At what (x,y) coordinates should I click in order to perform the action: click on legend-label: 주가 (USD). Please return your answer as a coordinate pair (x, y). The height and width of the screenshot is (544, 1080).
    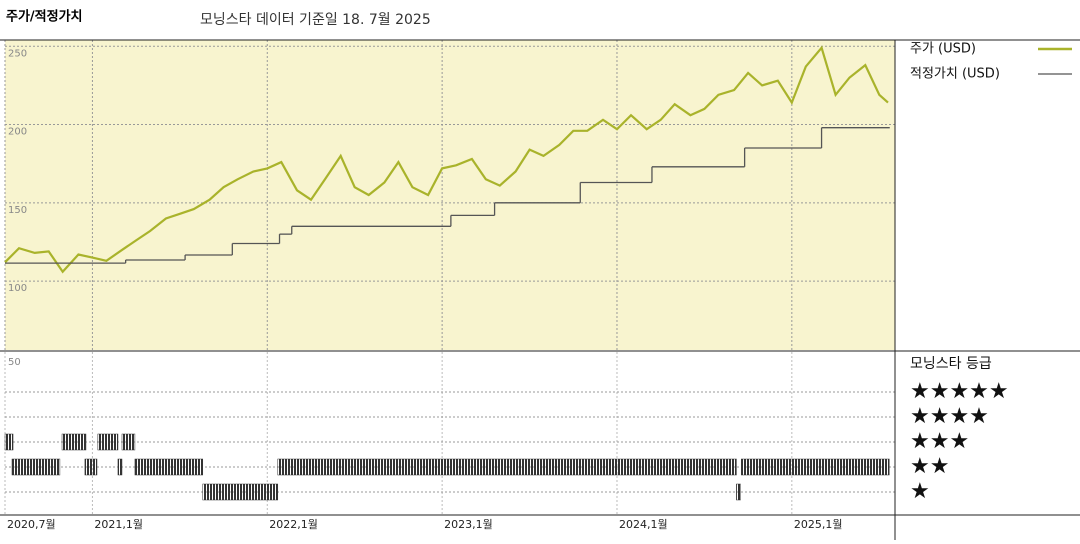
    Looking at the image, I should click on (943, 49).